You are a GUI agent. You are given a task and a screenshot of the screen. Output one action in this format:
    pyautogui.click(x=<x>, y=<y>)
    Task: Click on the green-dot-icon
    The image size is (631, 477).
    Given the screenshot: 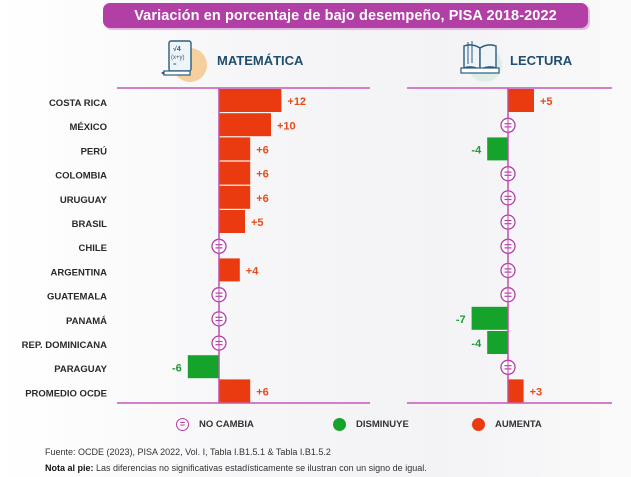 What is the action you would take?
    pyautogui.click(x=339, y=424)
    